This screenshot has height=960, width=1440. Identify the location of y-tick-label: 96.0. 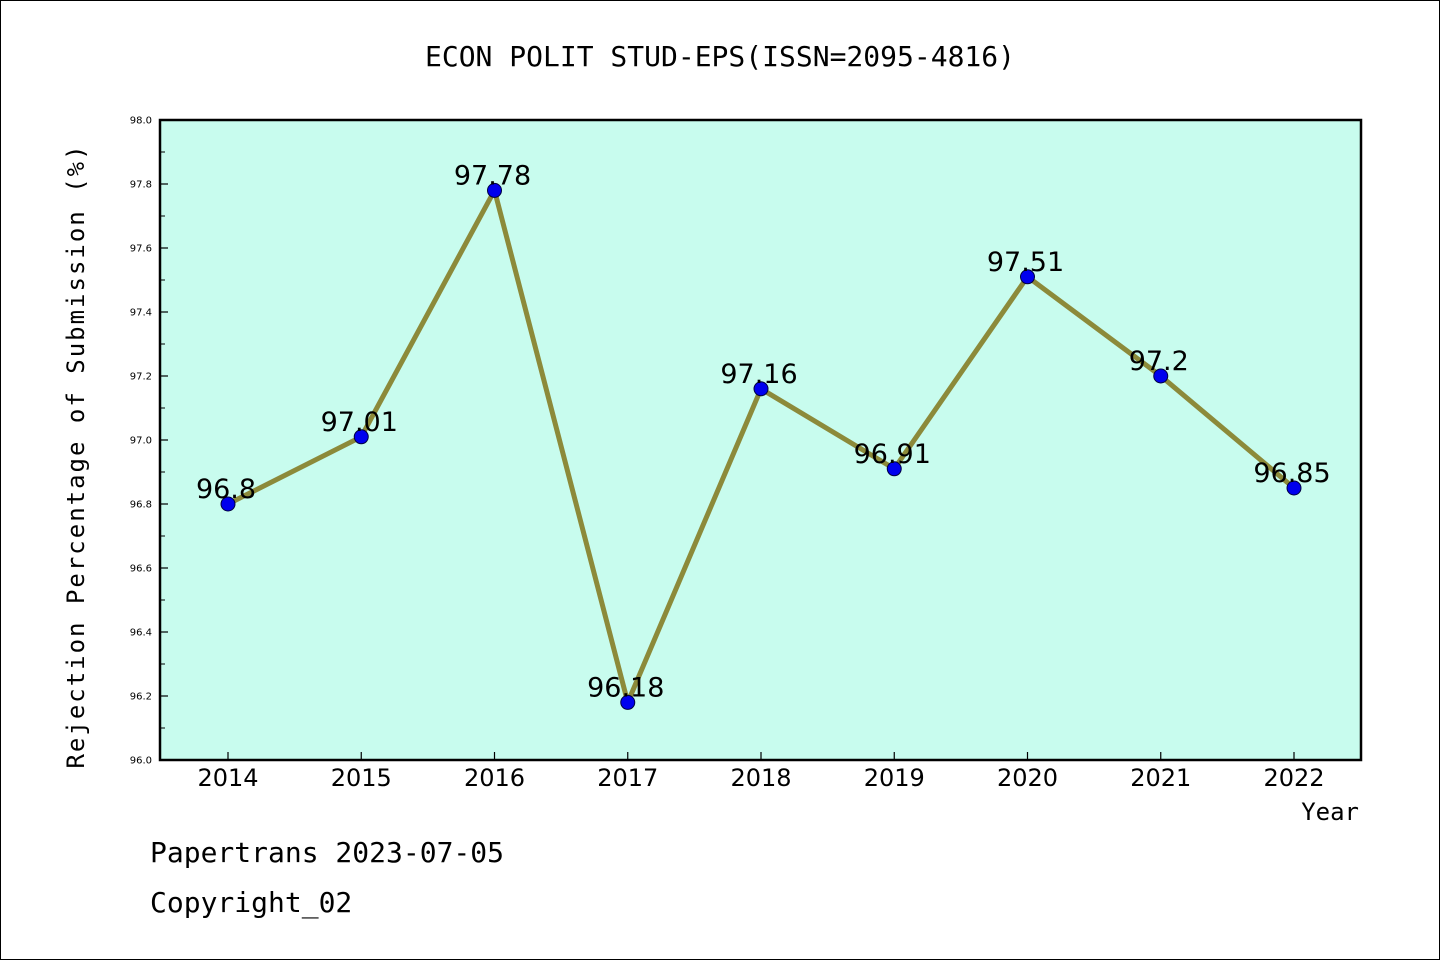
(141, 761).